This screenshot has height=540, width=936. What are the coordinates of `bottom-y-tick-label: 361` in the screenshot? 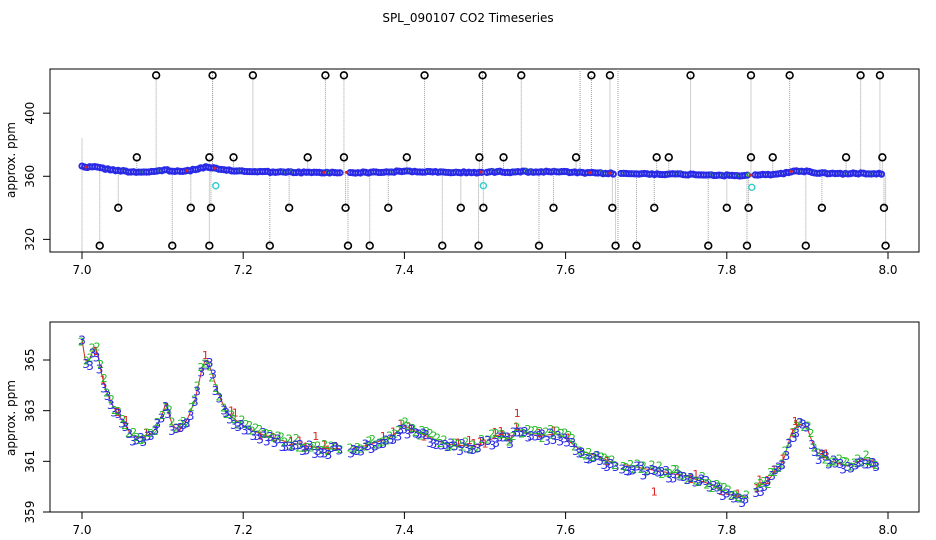 It's located at (30, 461).